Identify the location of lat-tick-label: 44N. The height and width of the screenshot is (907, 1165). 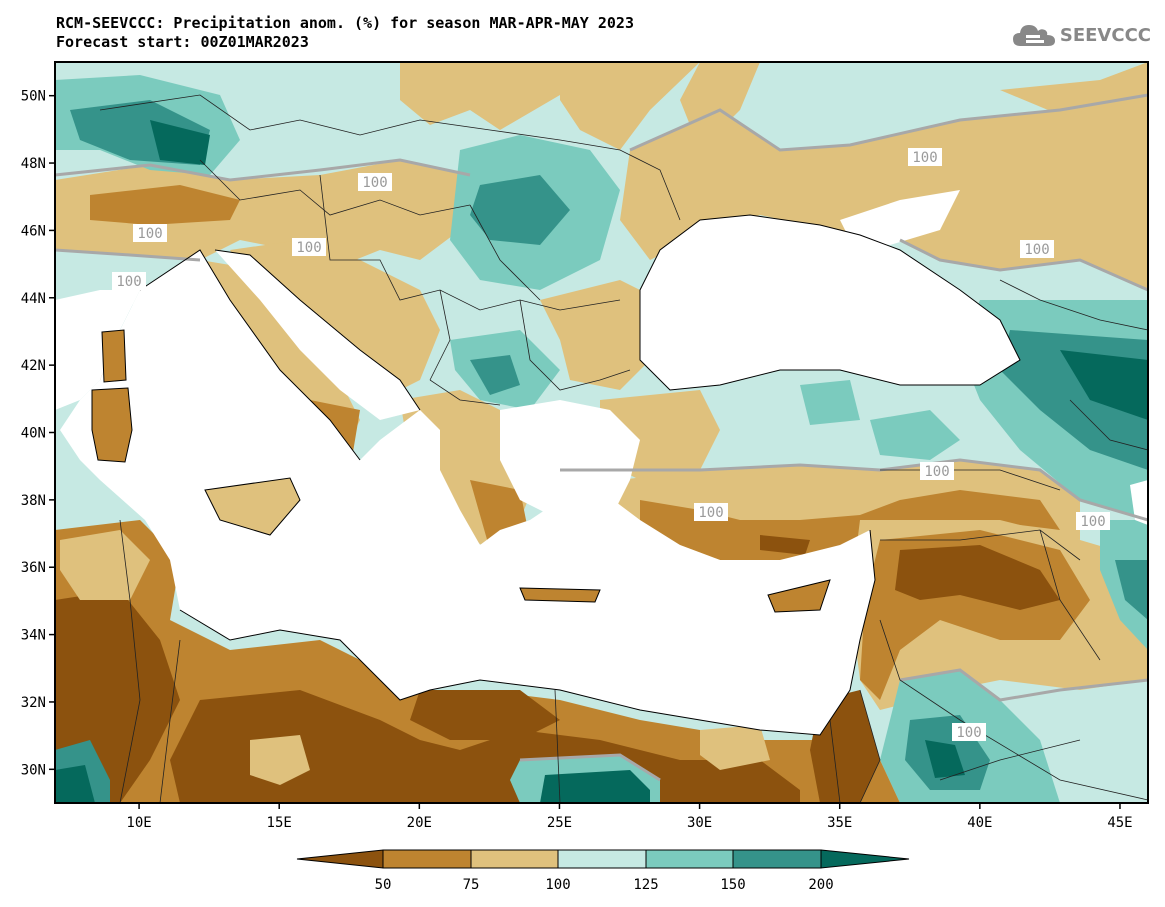
(33, 299).